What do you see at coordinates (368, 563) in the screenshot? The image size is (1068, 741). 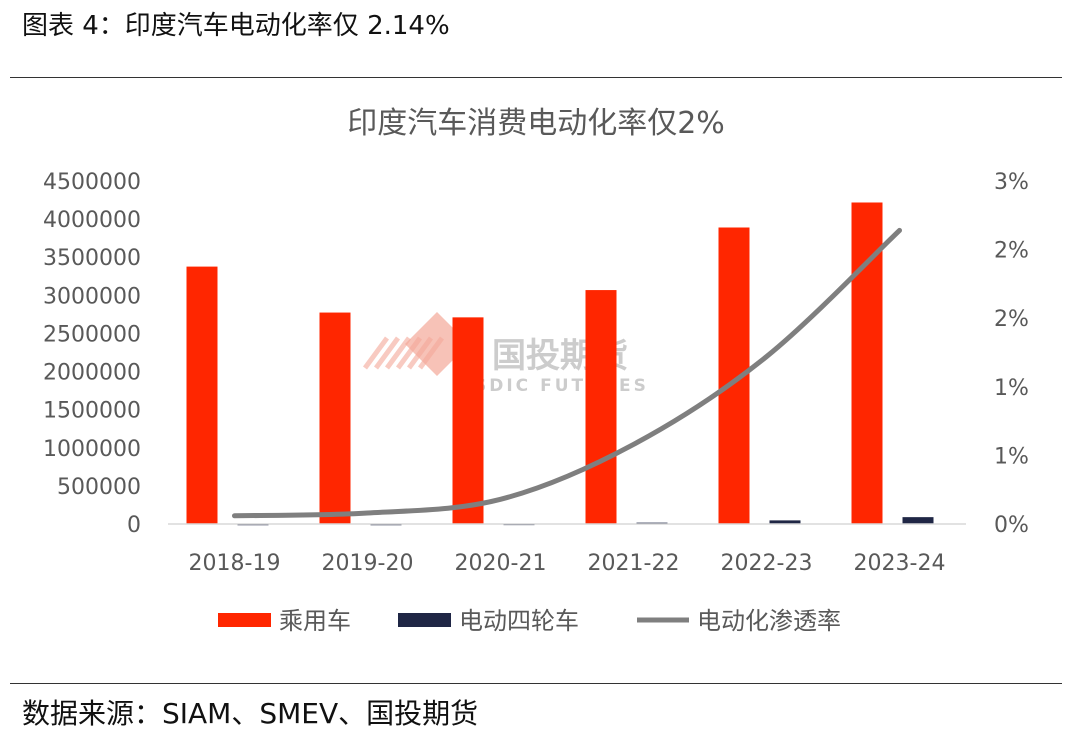 I see `x-tick-label: 2019-20` at bounding box center [368, 563].